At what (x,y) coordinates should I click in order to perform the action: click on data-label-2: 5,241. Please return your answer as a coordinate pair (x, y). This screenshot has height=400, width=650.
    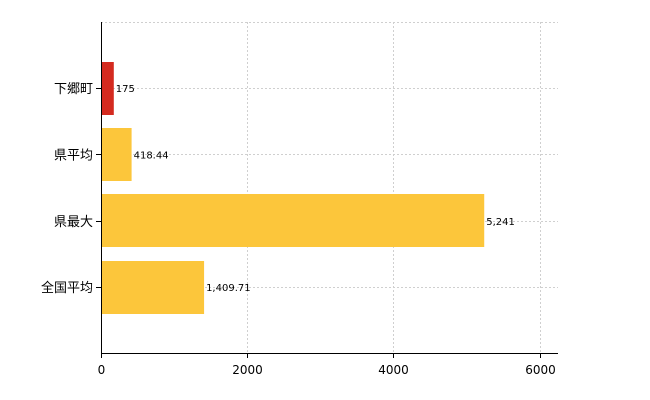
    Looking at the image, I should click on (500, 222).